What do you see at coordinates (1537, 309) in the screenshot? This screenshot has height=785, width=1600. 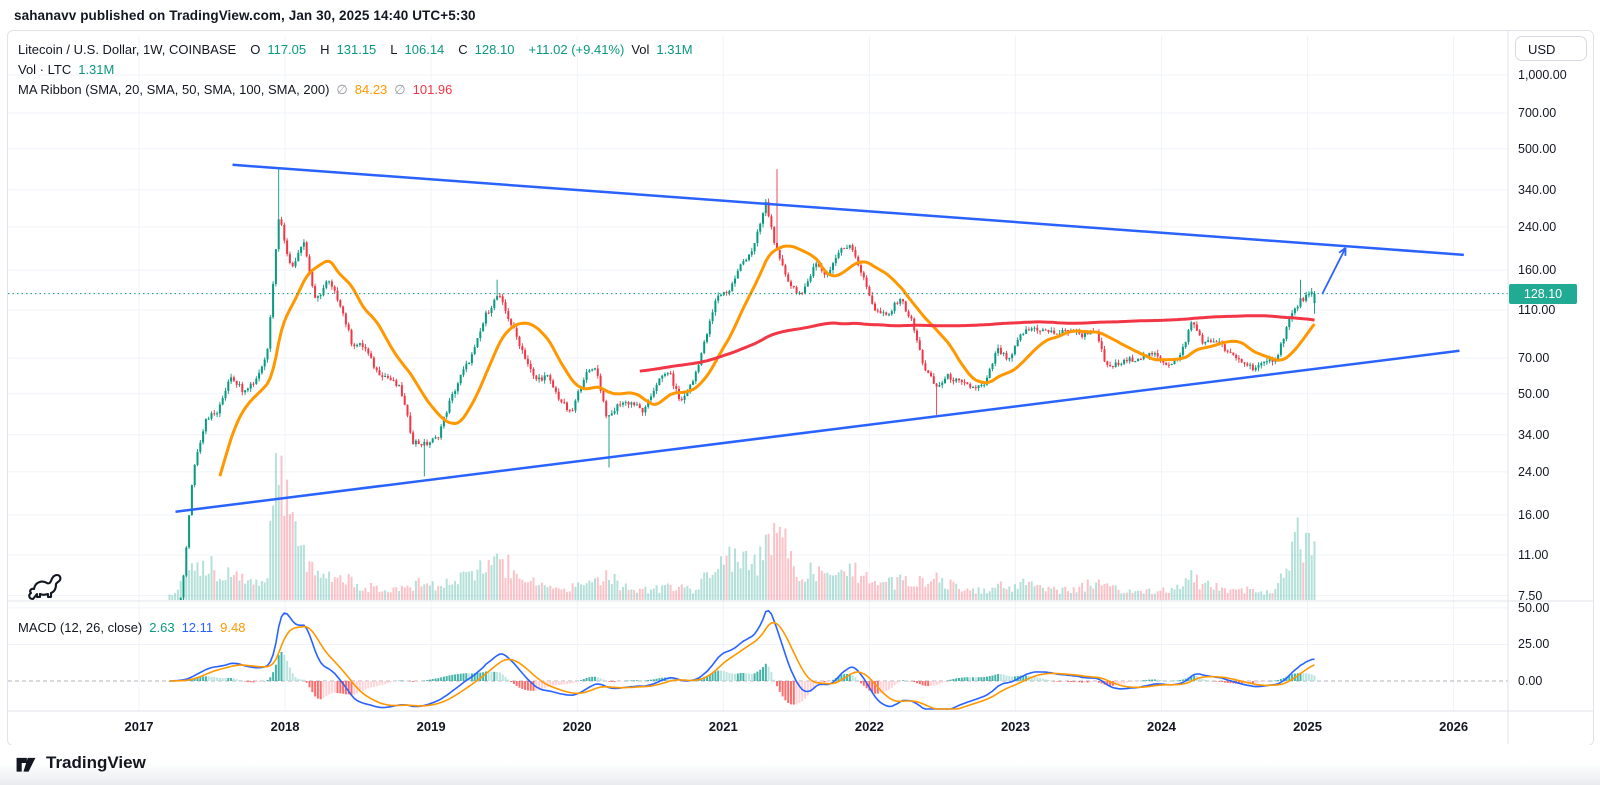 I see `price-tick-label: 110.00` at bounding box center [1537, 309].